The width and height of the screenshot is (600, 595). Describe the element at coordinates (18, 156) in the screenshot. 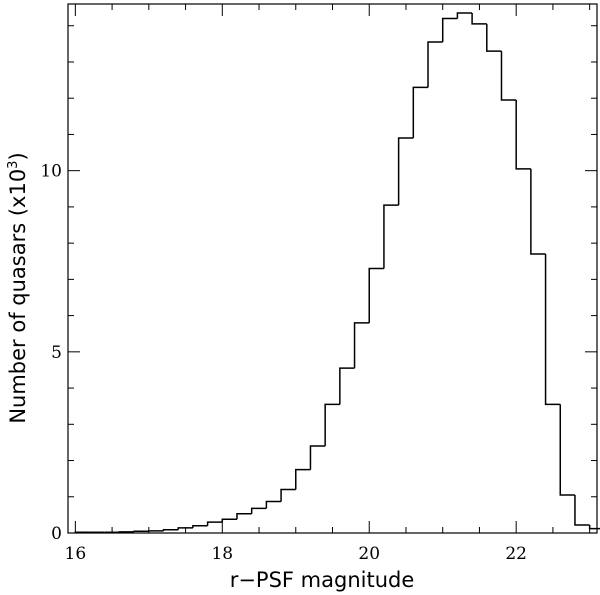

I see `y-axis-title-close: )` at that location.